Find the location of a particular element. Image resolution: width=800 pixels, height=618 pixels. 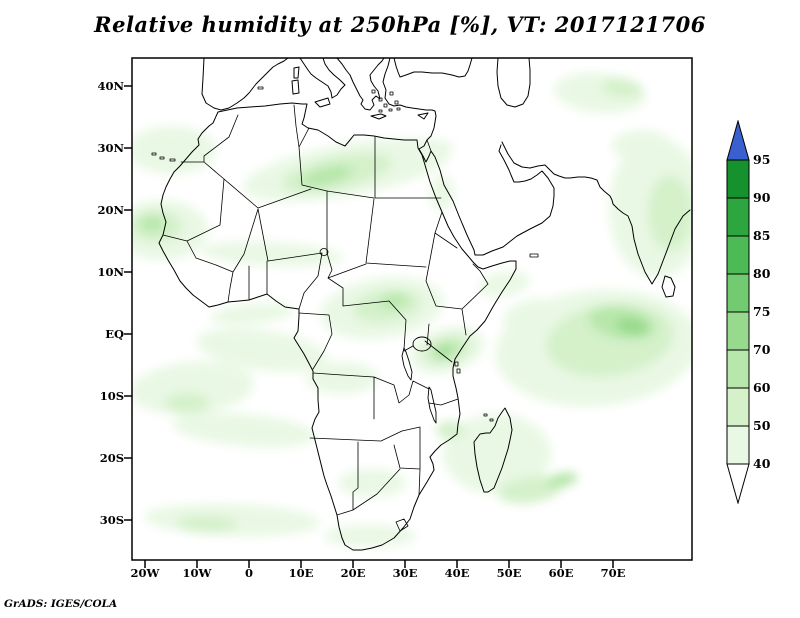

lon-tick-label: 50E is located at coordinates (509, 573).